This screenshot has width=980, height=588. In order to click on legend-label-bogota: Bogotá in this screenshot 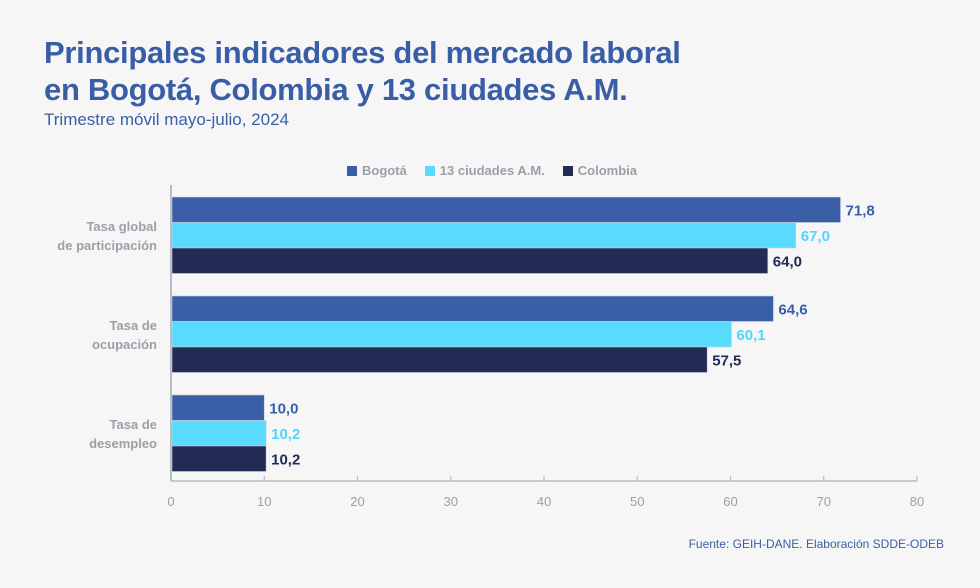, I will do `click(384, 170)`.